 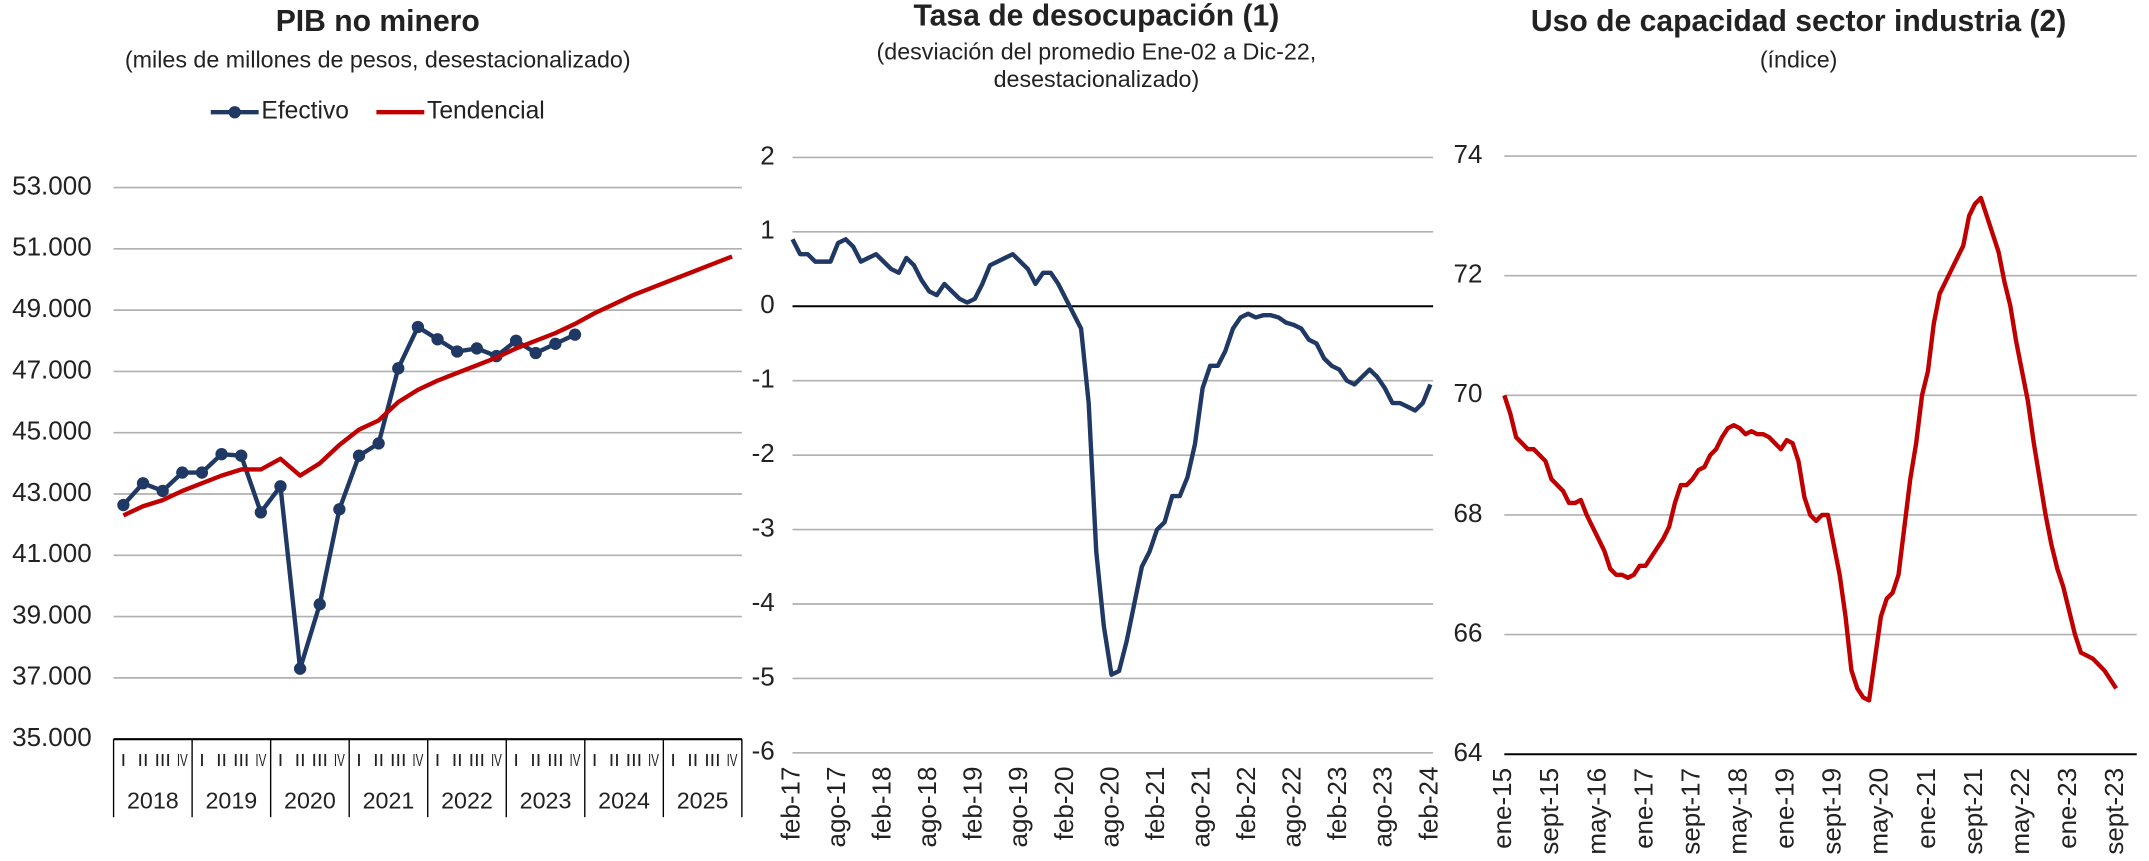 I want to click on y-tick-label: 70, so click(x=1467, y=393).